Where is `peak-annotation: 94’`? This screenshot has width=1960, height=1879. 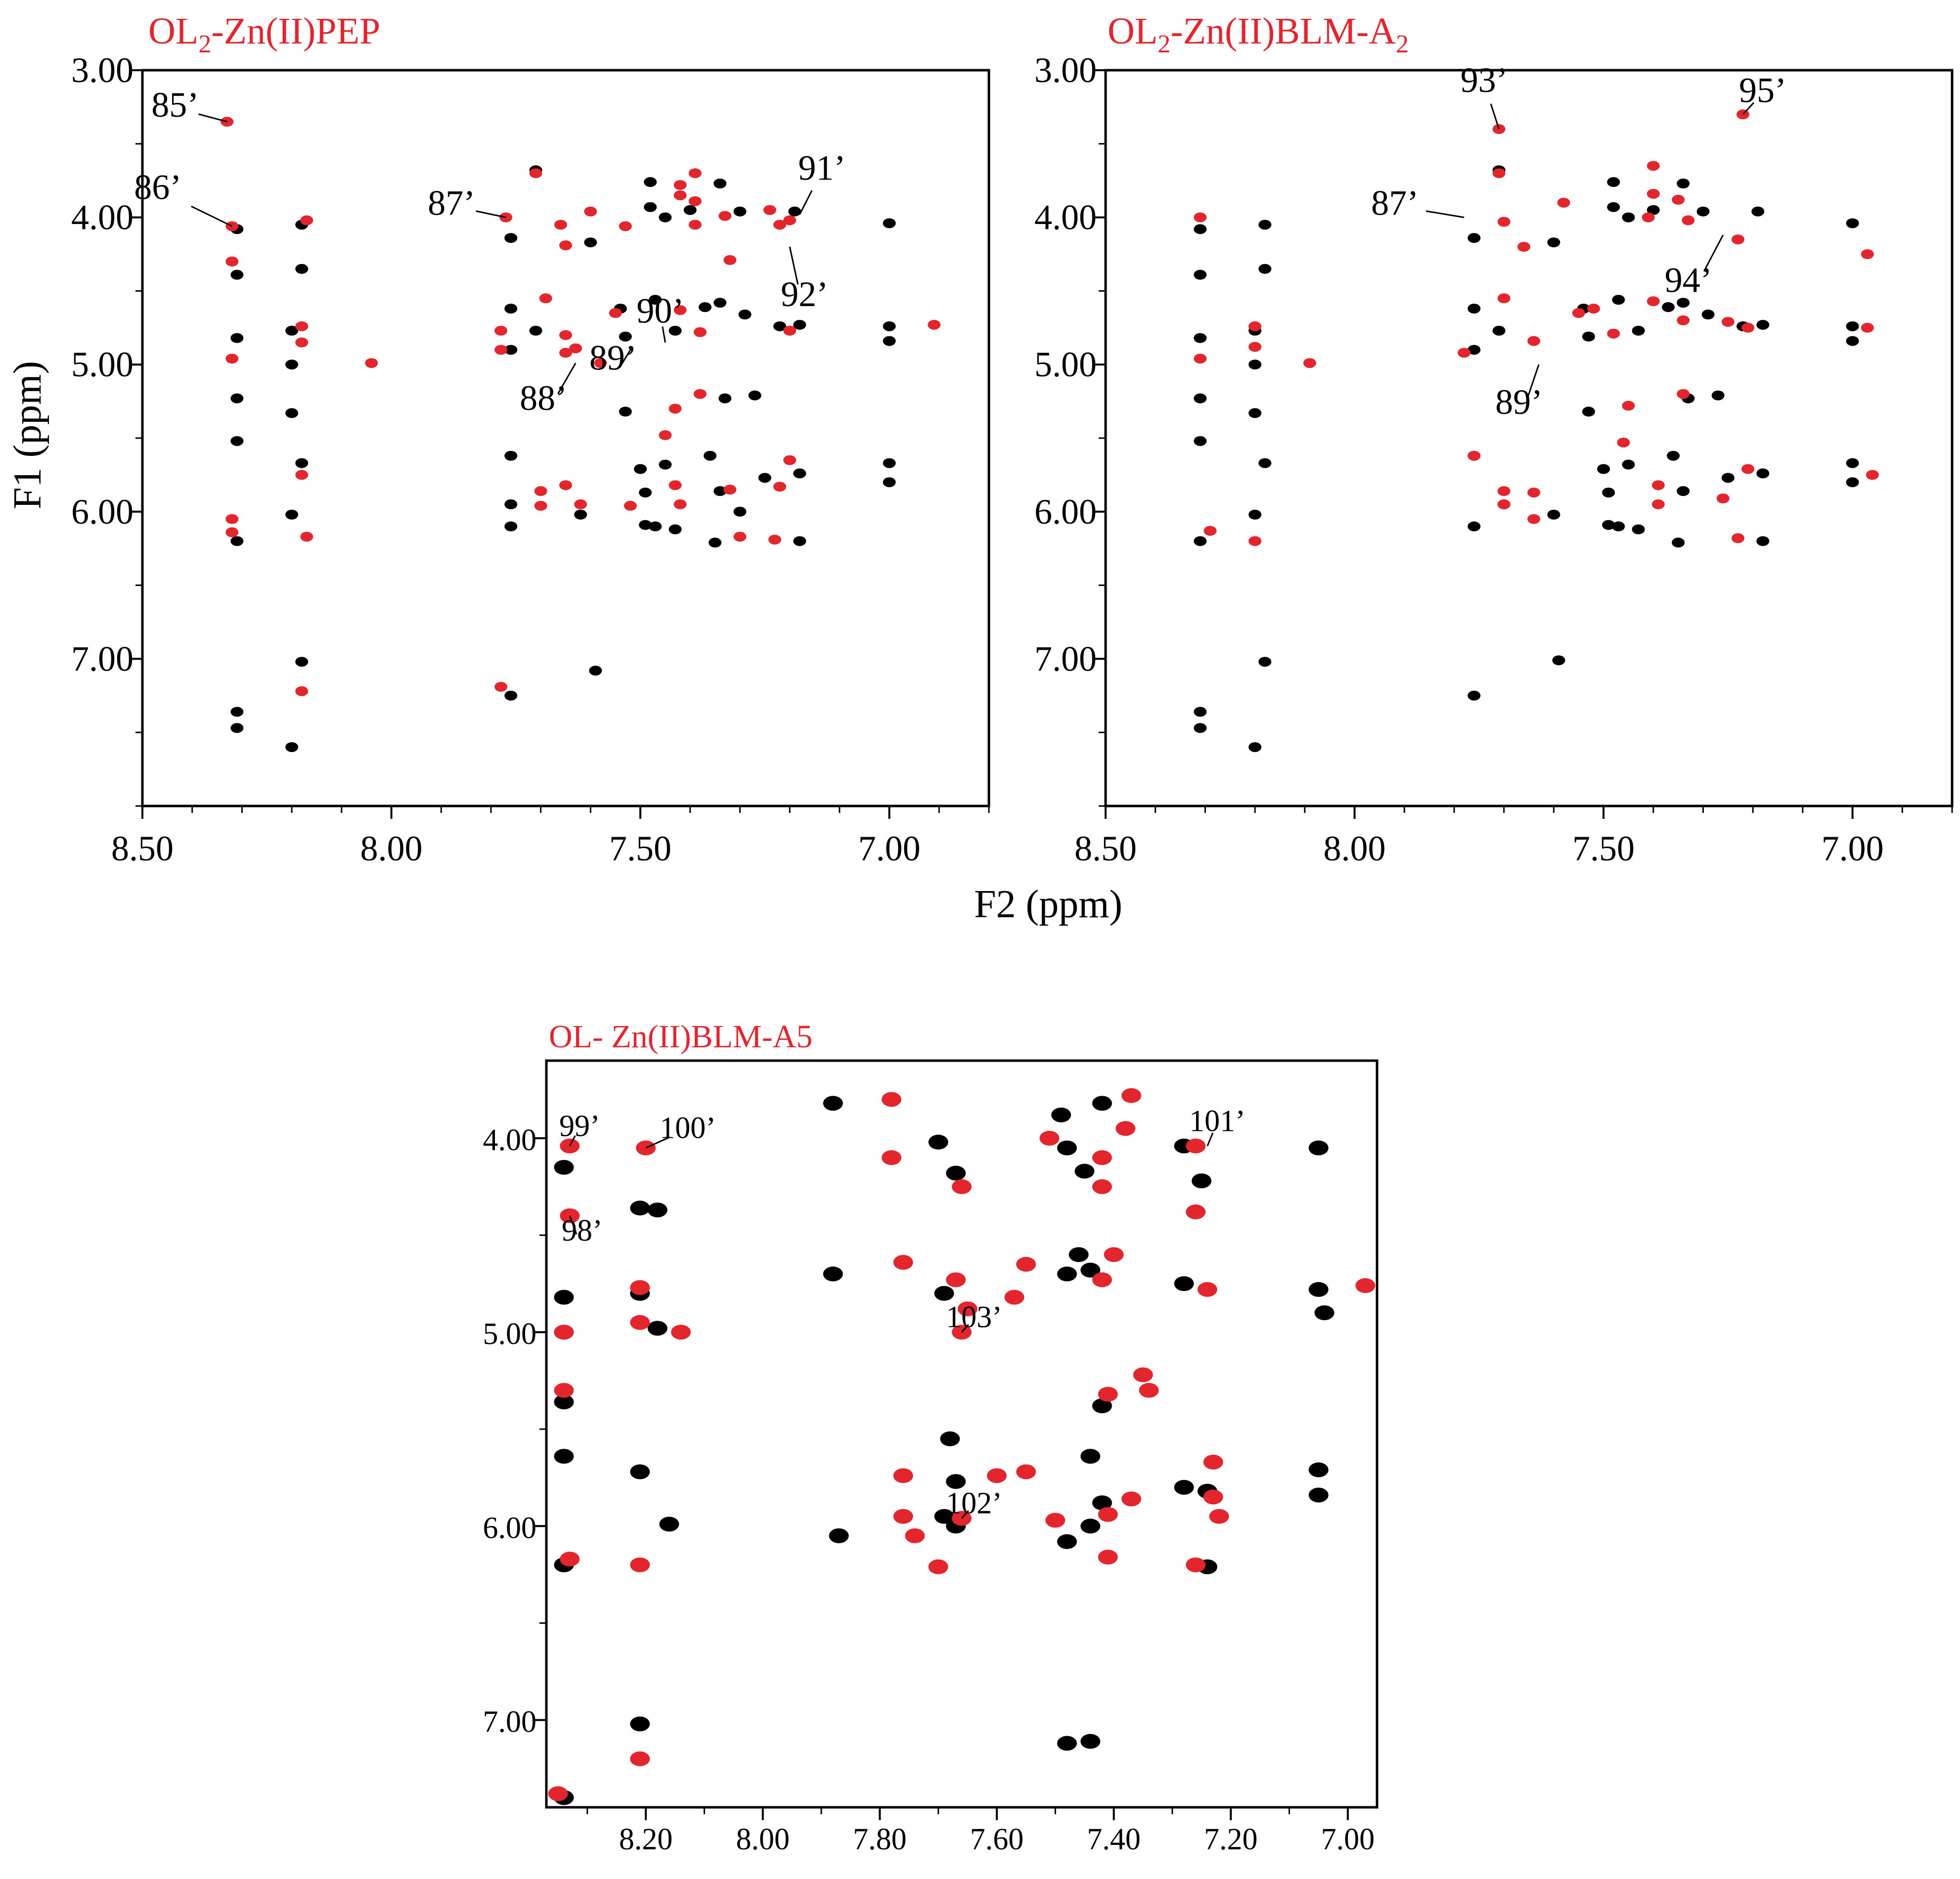
peak-annotation: 94’ is located at coordinates (1689, 280).